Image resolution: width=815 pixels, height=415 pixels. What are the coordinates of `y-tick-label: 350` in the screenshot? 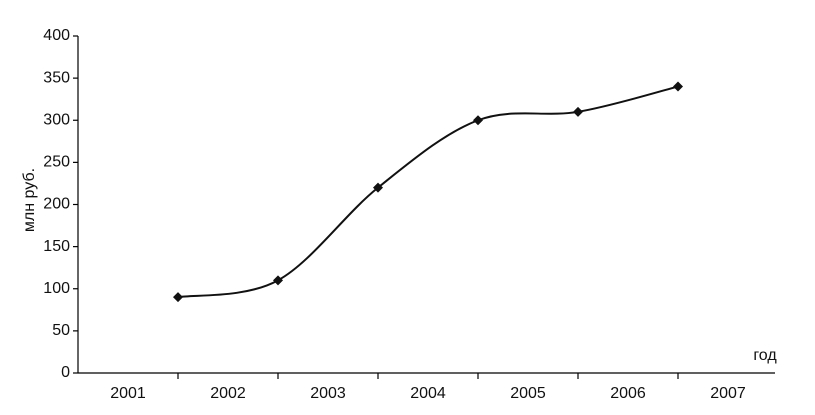 It's located at (56, 77).